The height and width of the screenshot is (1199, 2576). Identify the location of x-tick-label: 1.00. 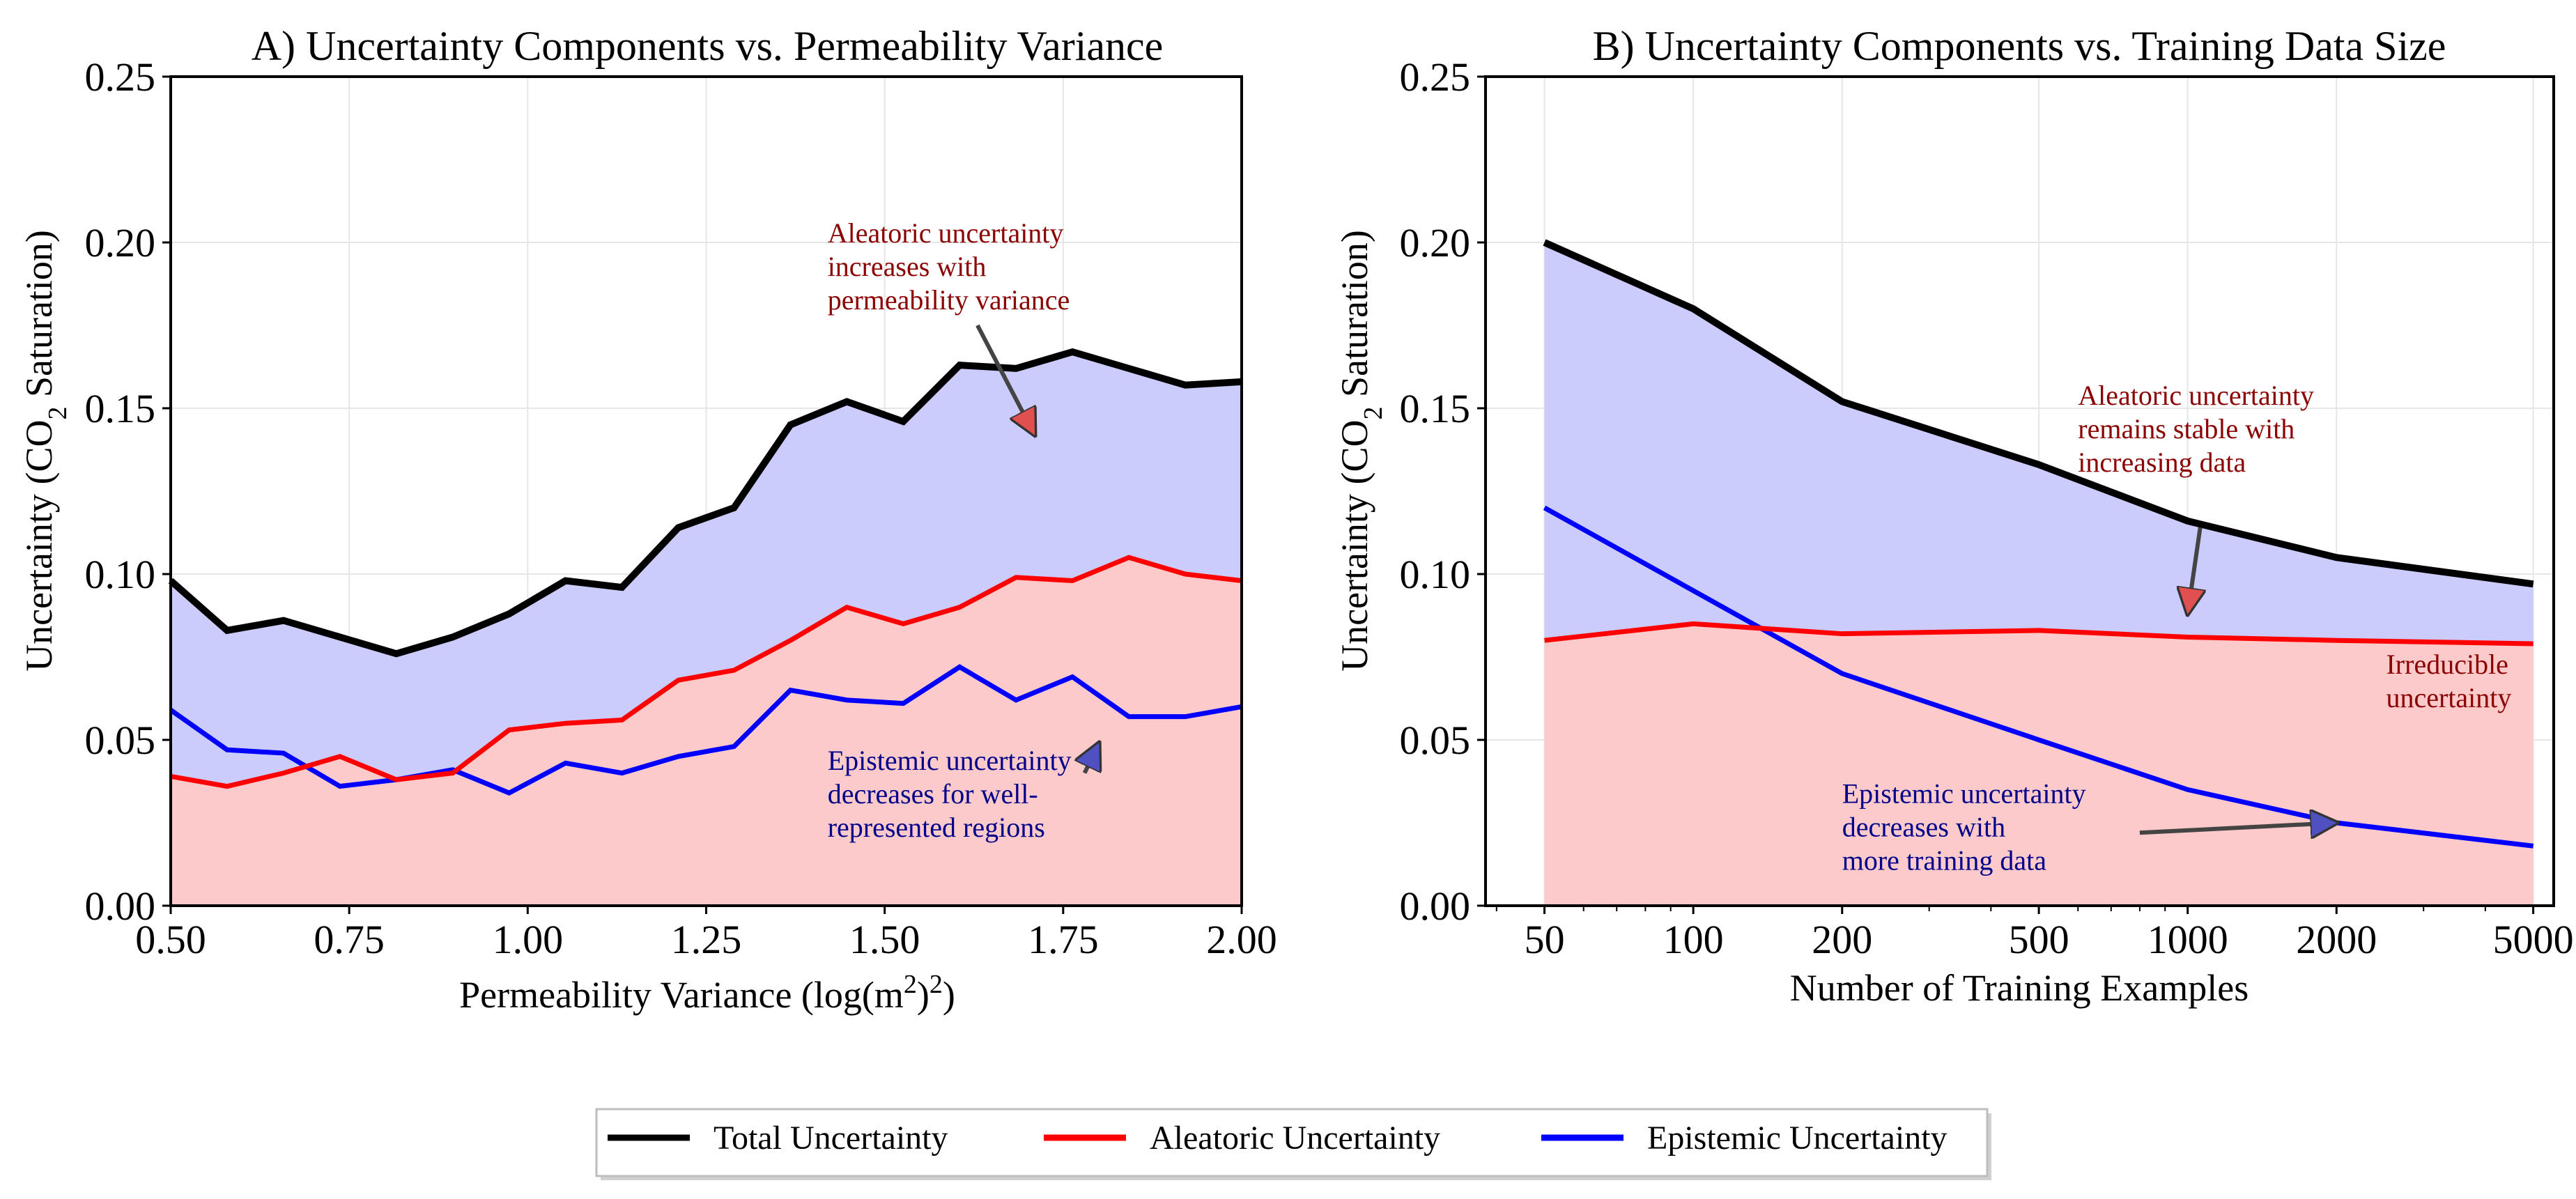
(528, 939).